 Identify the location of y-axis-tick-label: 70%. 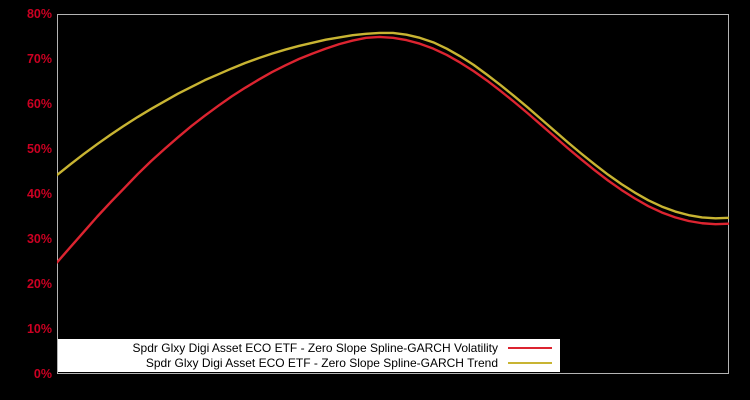
(39, 59).